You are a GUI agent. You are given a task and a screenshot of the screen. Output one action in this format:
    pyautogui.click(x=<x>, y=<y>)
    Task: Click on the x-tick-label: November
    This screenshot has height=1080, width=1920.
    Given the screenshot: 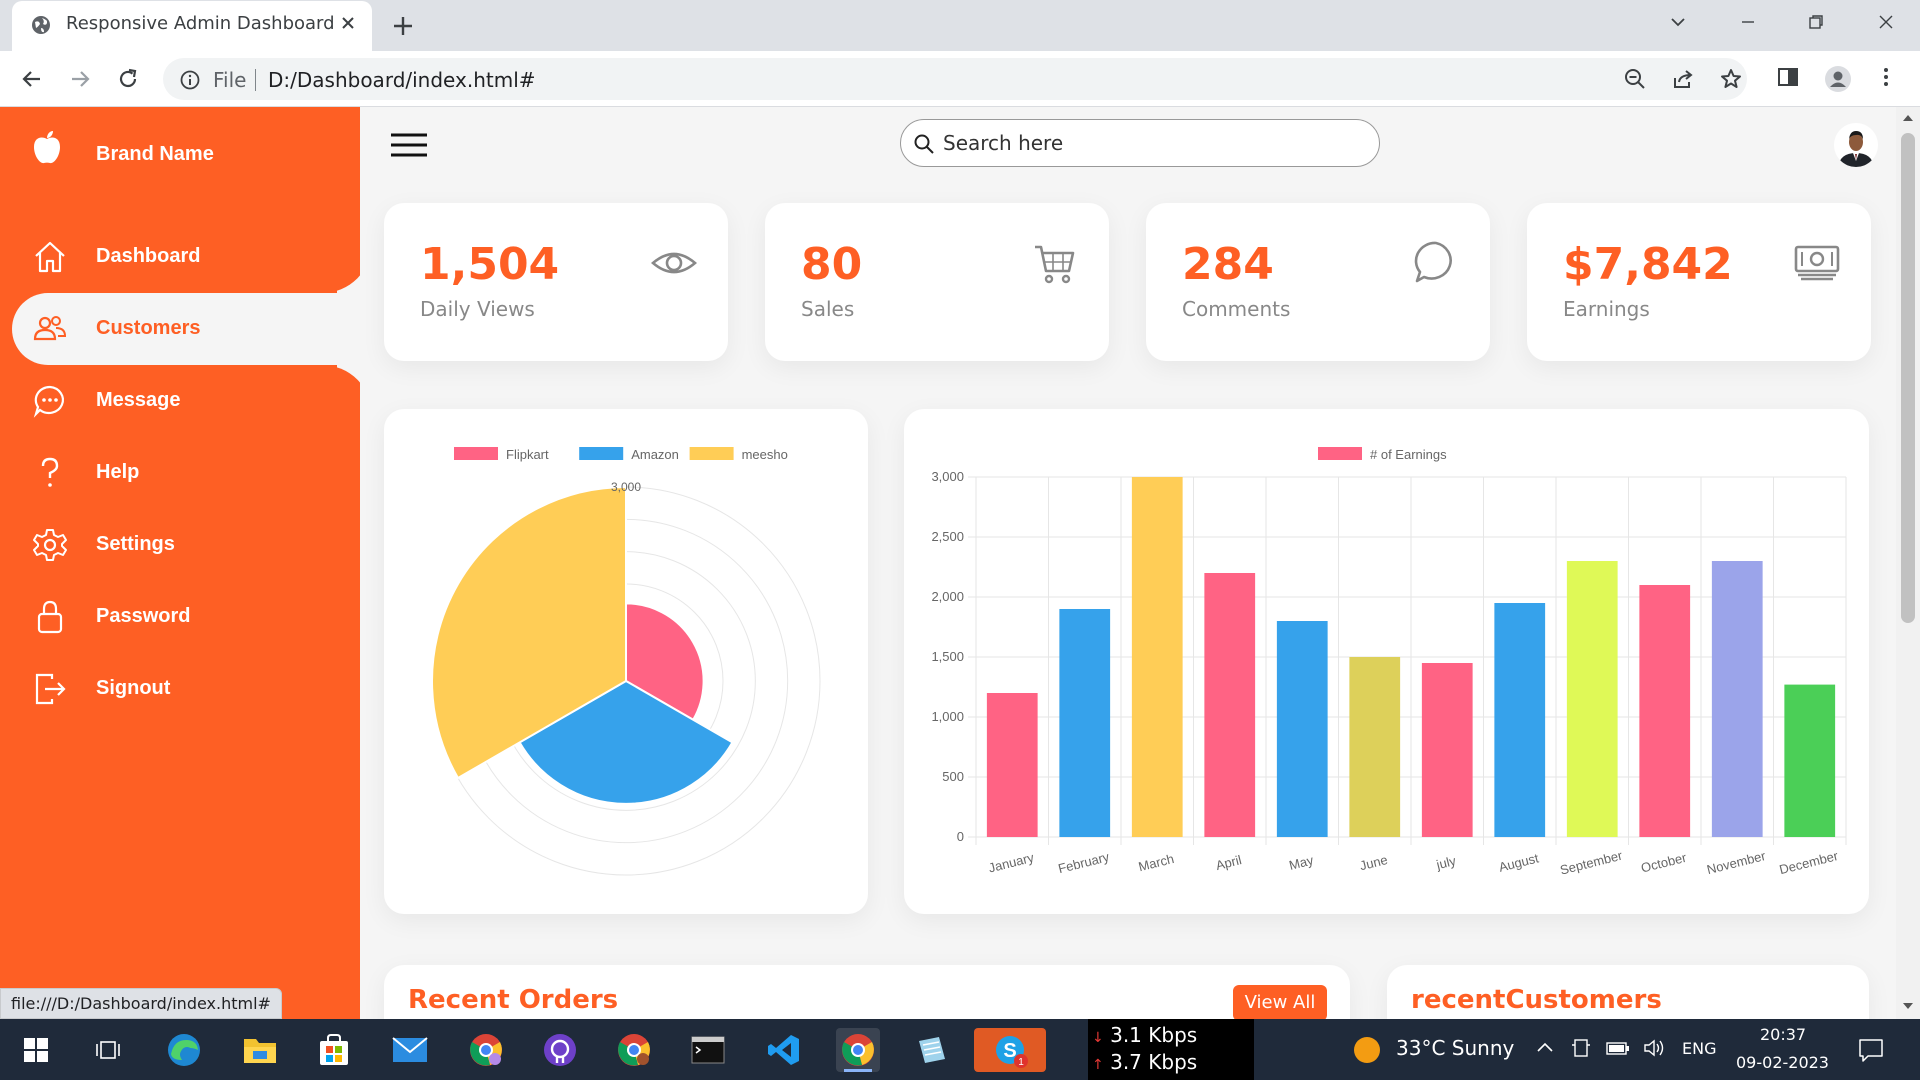 What is the action you would take?
    pyautogui.click(x=1736, y=862)
    